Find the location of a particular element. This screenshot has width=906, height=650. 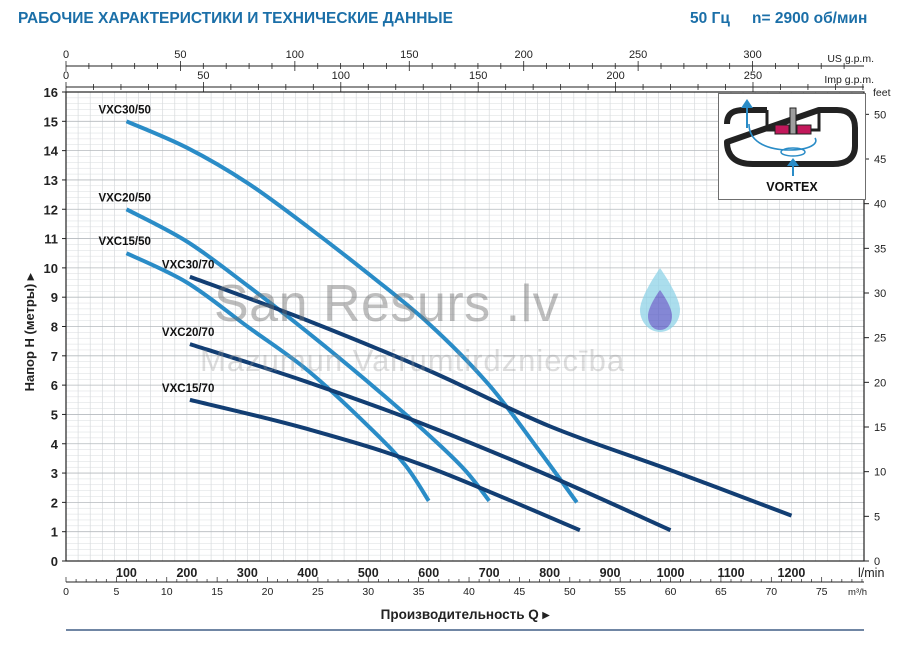

lmin-tick-label: 100 is located at coordinates (126, 573).